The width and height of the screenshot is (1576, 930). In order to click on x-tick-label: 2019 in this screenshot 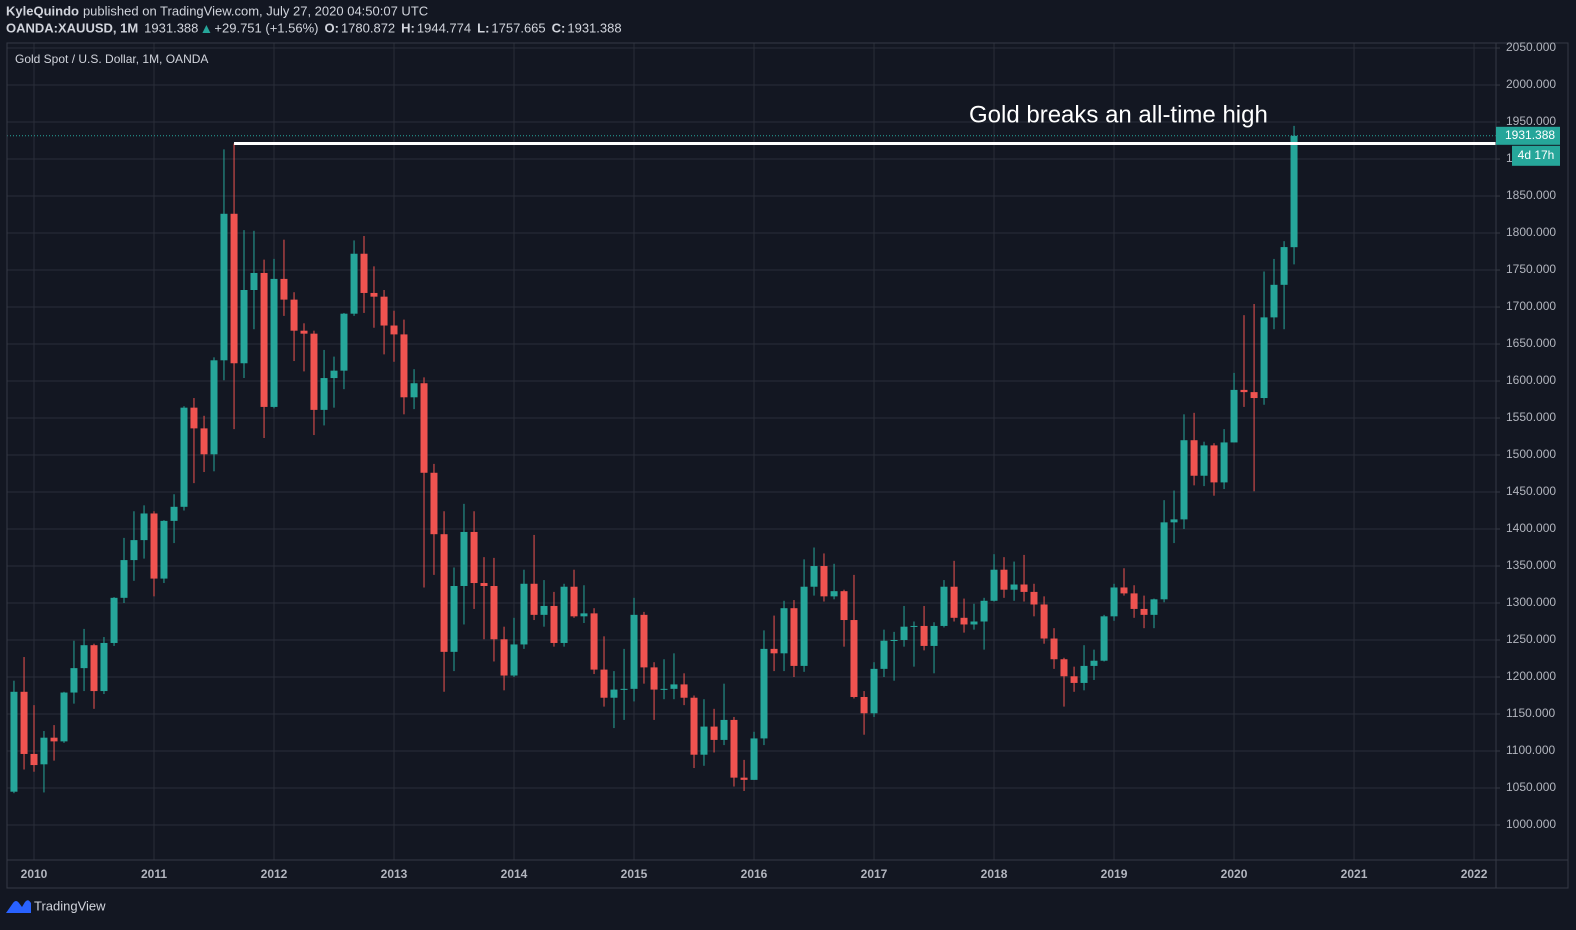, I will do `click(1114, 874)`.